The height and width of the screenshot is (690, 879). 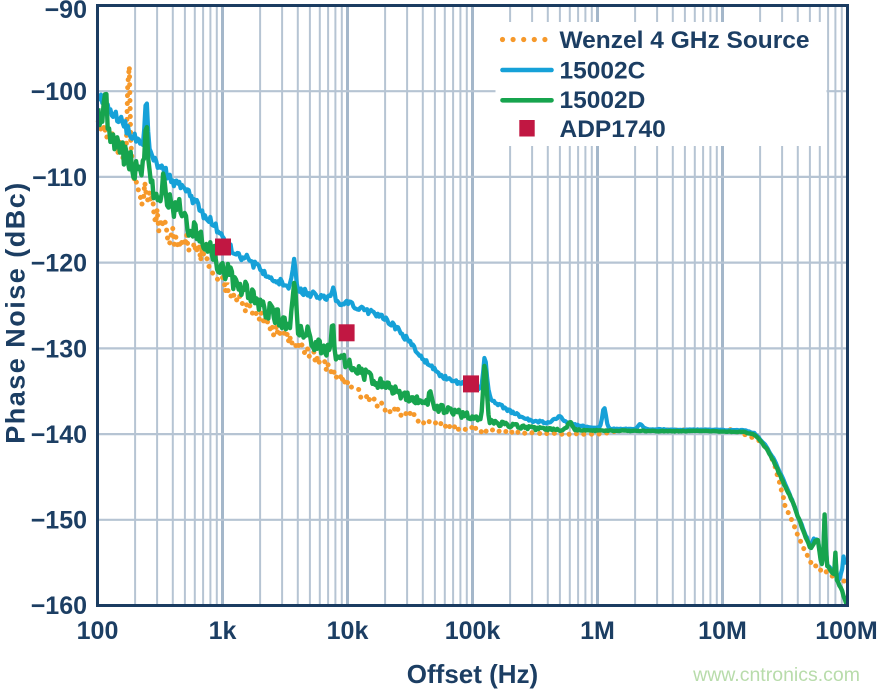 What do you see at coordinates (603, 100) in the screenshot?
I see `svg-text: 15002D` at bounding box center [603, 100].